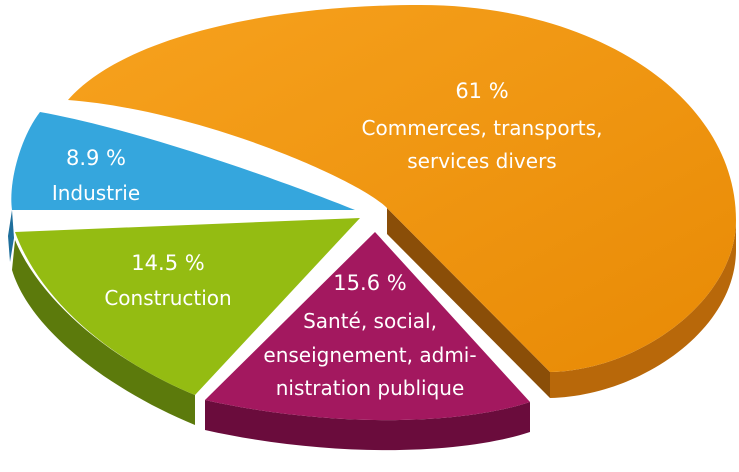 The image size is (739, 472). Describe the element at coordinates (183, 161) in the screenshot. I see `slice-industrie-top` at that location.